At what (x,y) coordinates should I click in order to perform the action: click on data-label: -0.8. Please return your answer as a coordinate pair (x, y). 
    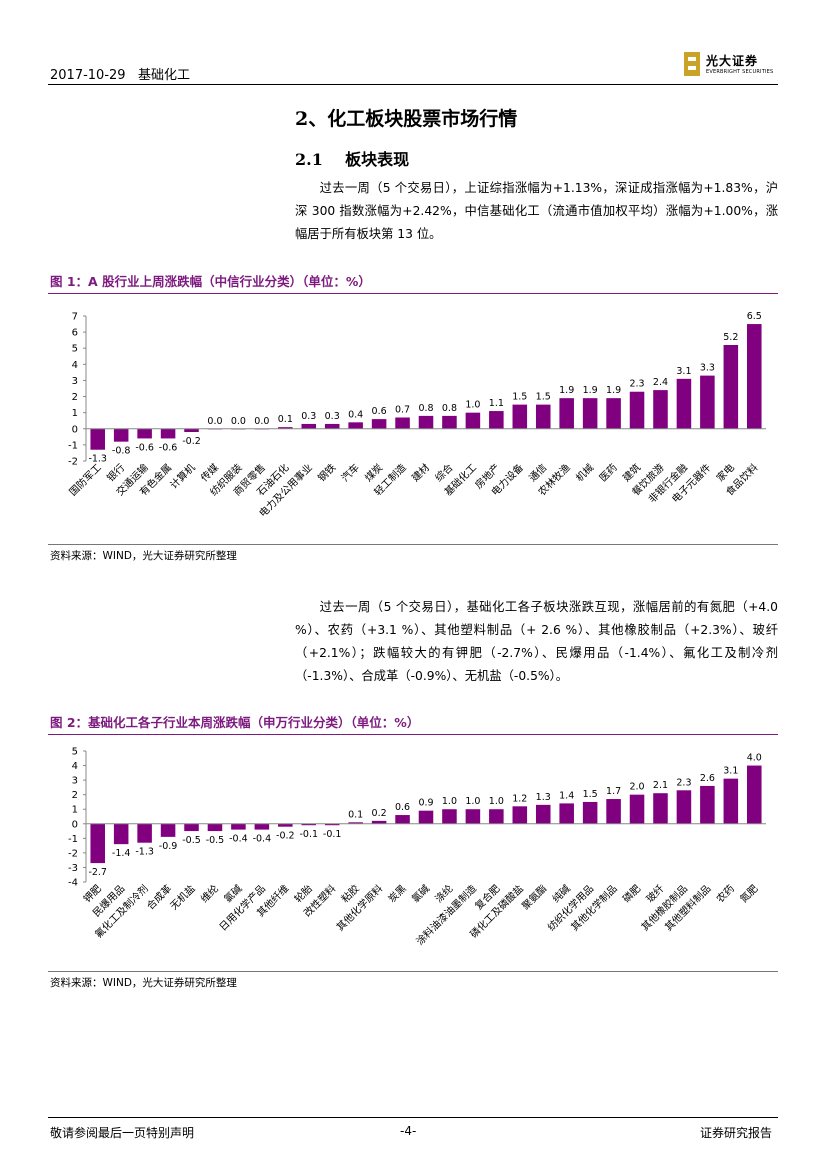
    Looking at the image, I should click on (121, 451).